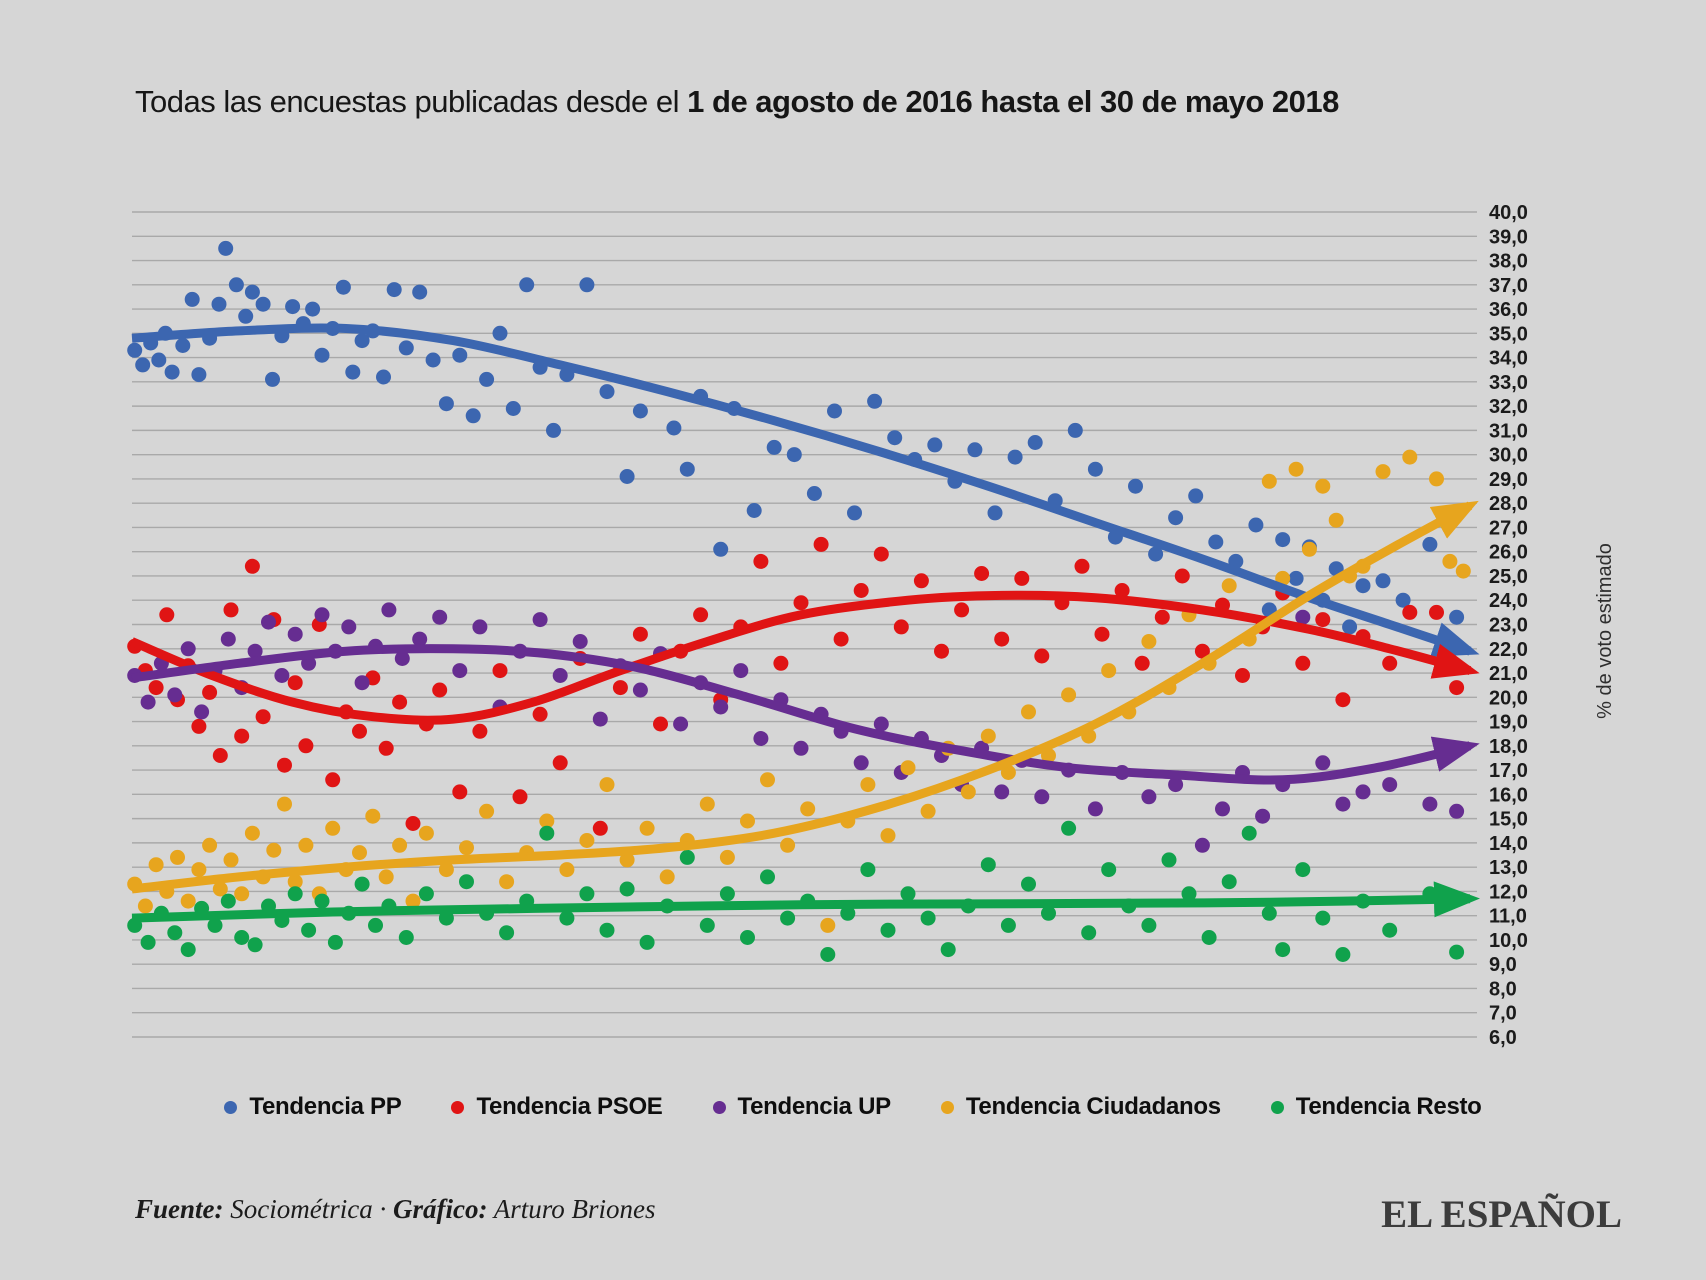 The image size is (1706, 1280). Describe the element at coordinates (1508, 941) in the screenshot. I see `y-tick-10,0: 10,0` at that location.